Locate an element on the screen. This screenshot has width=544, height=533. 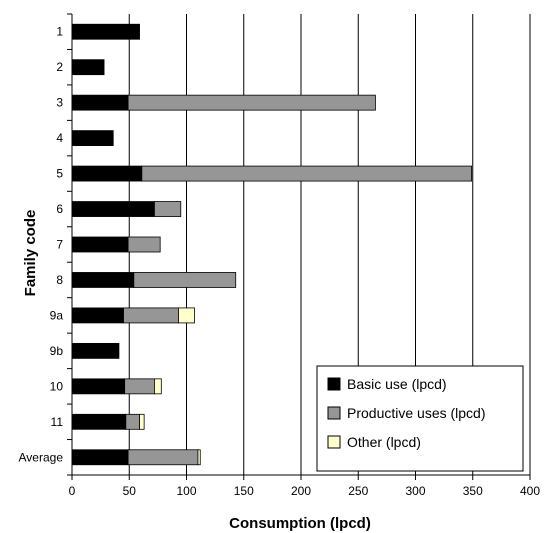
legend-box is located at coordinates (420, 418).